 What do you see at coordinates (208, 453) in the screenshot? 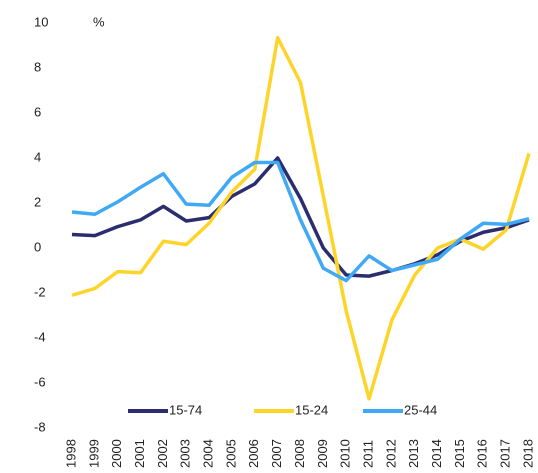
I see `x-tick-label: 2004` at bounding box center [208, 453].